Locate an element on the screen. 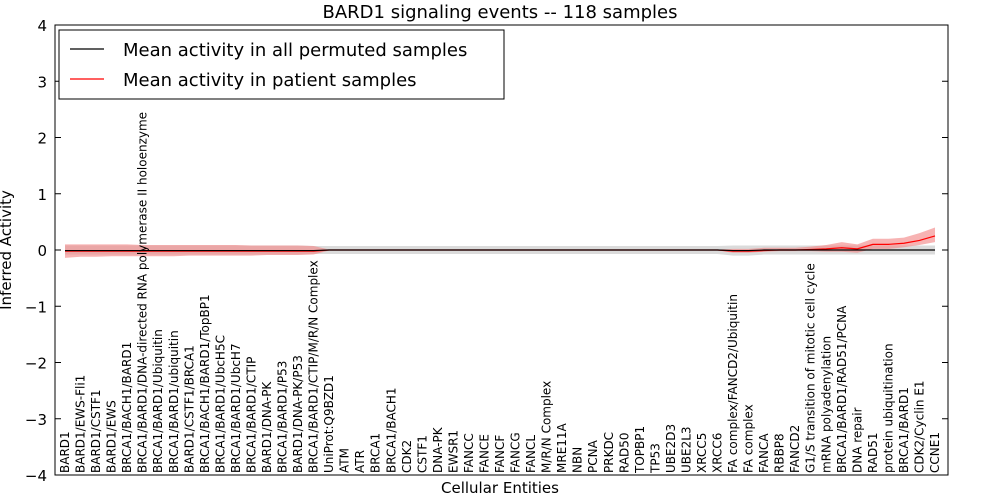  x-tick-label: TOPBP1 is located at coordinates (640, 450).